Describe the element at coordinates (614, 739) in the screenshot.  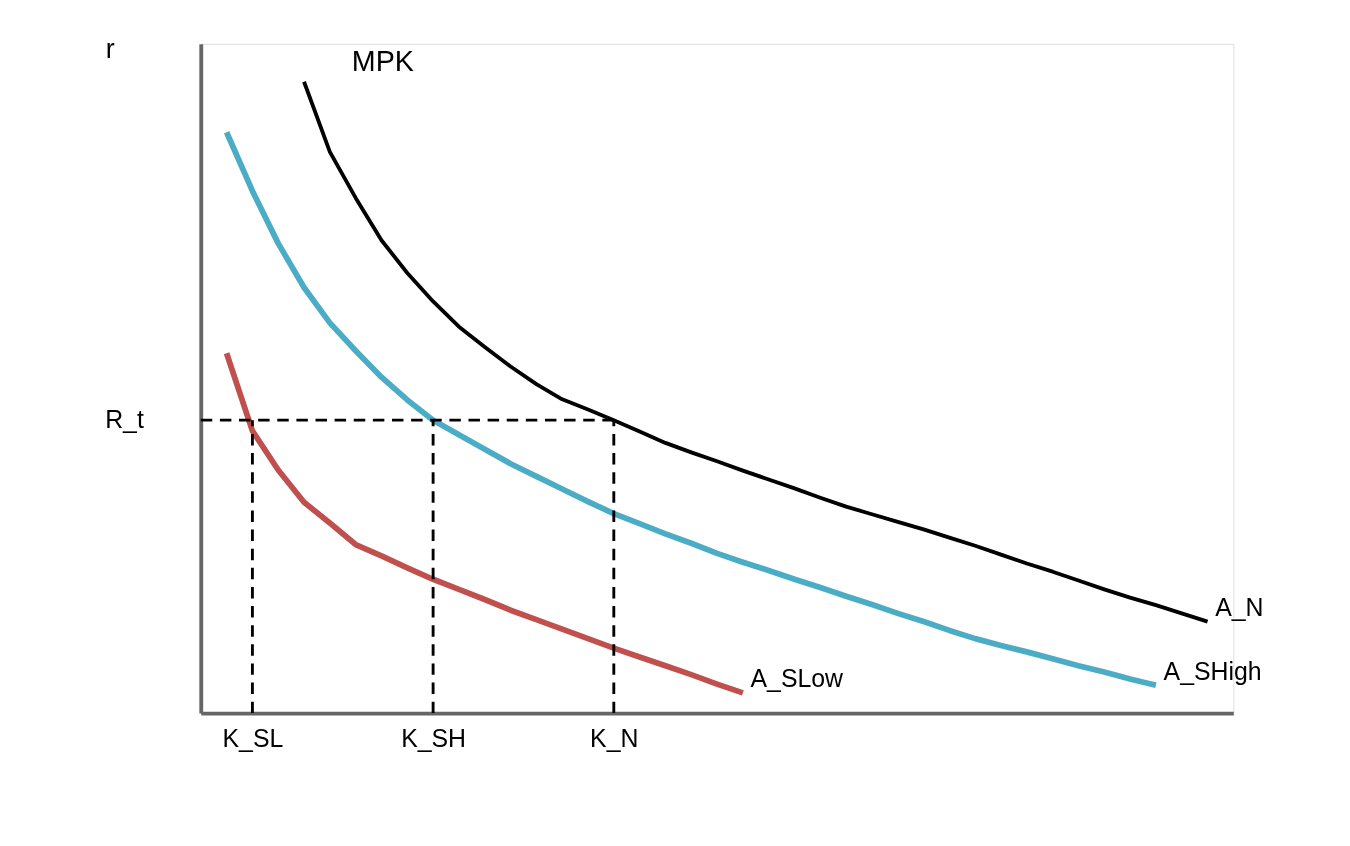
I see `x-tick-label: K_N` at that location.